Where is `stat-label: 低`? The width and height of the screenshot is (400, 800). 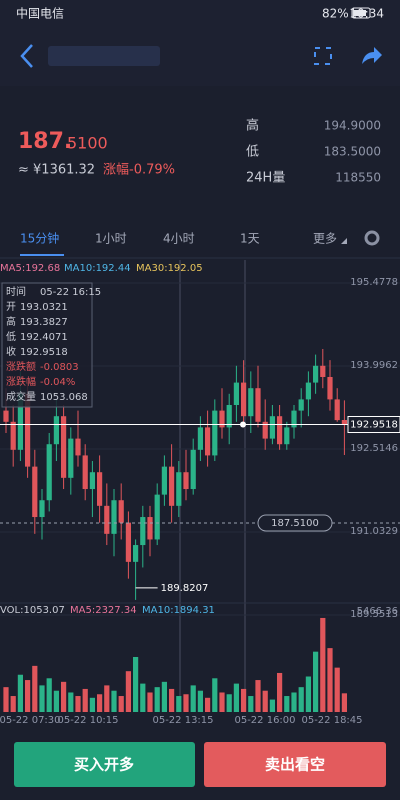
stat-label: 低 is located at coordinates (252, 152).